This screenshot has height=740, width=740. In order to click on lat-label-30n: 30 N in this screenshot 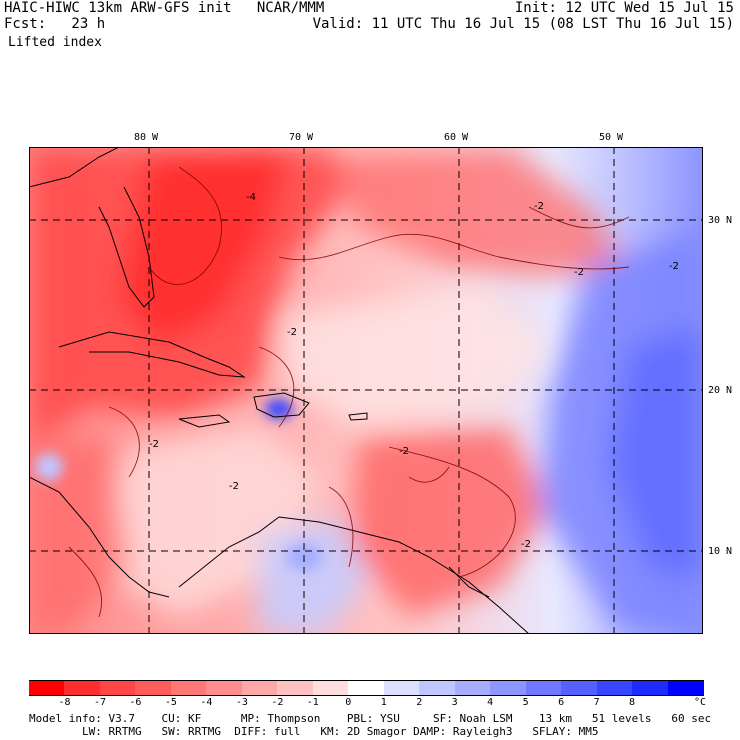, I will do `click(720, 220)`.